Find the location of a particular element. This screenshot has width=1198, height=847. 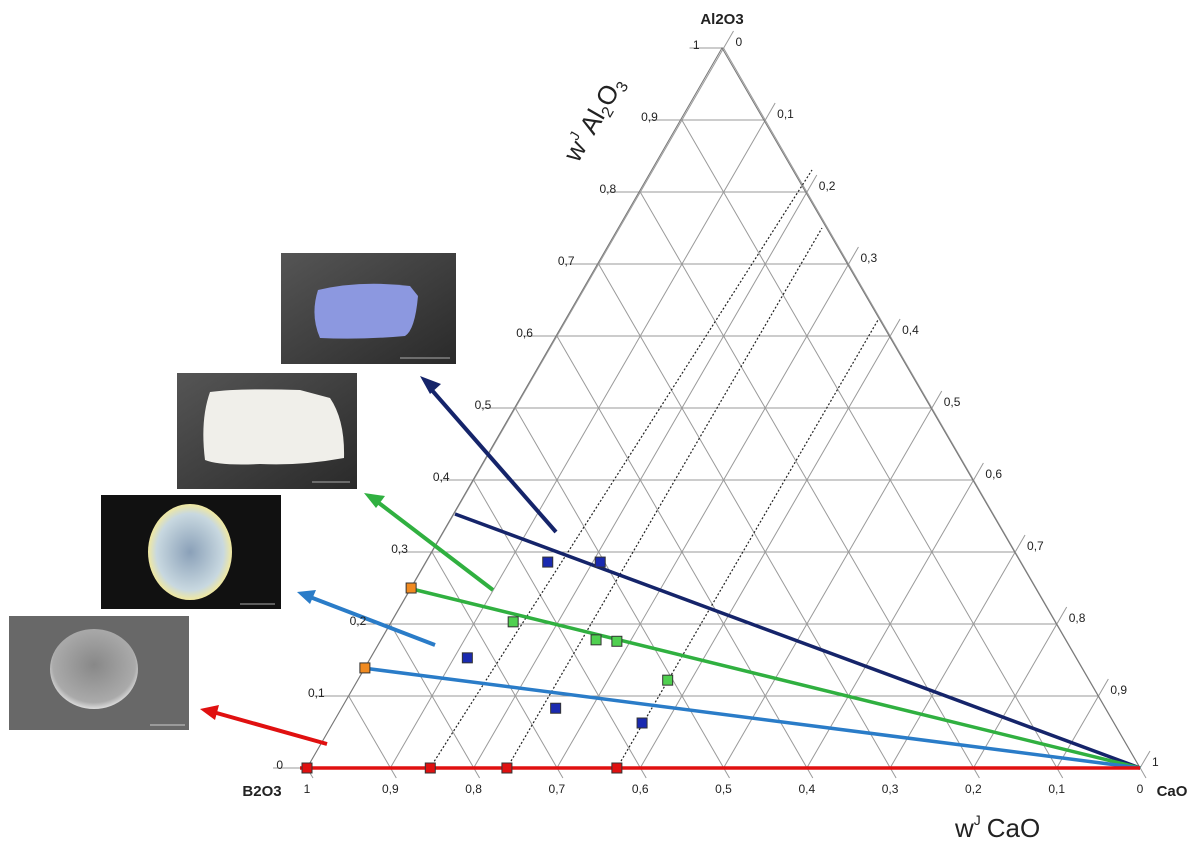

left-tick-label: 0,3 is located at coordinates (399, 549).